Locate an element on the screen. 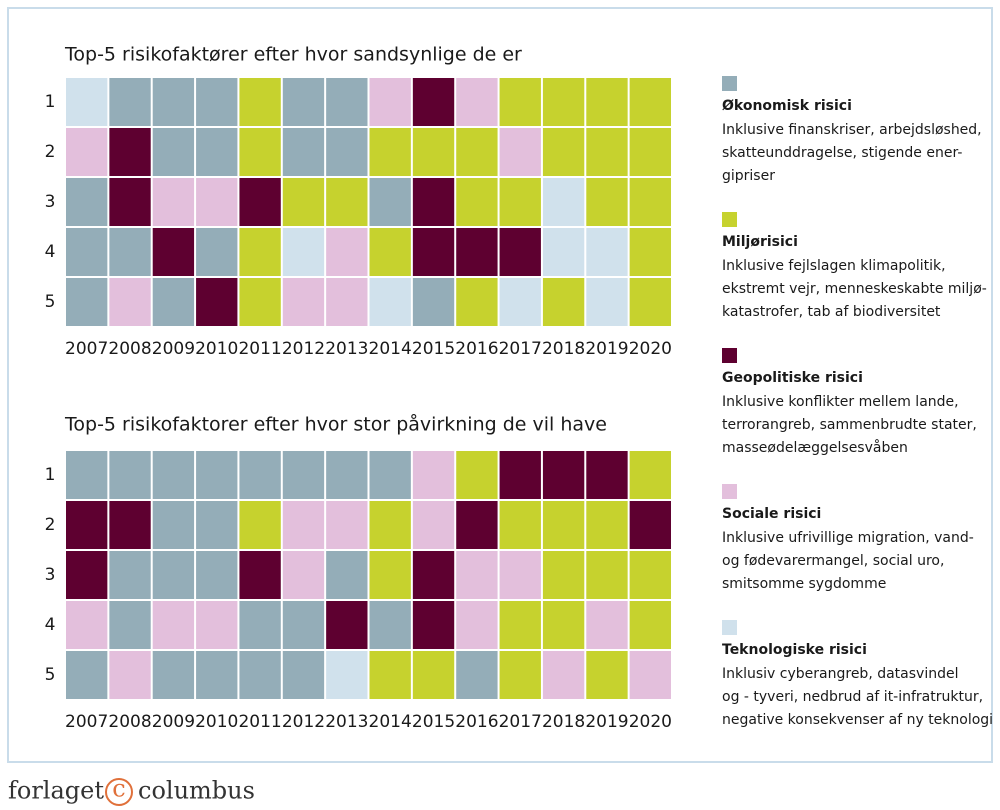 This screenshot has height=810, width=1000. legend-description: smitsomme sygdomme is located at coordinates (804, 584).